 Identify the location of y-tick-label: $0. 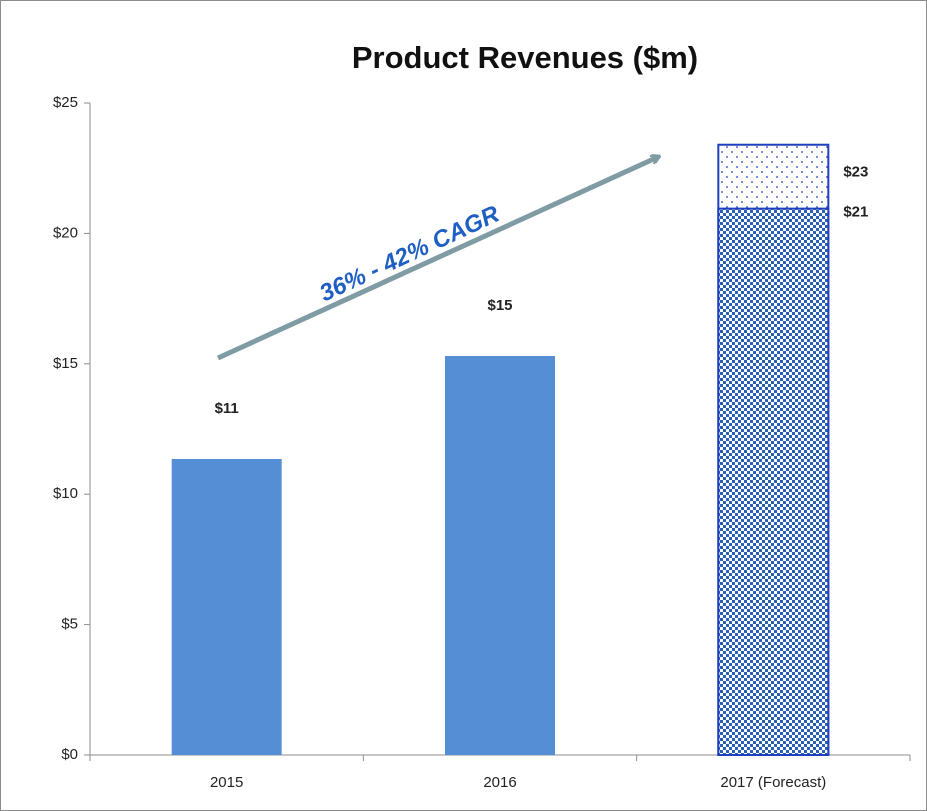
(69, 754).